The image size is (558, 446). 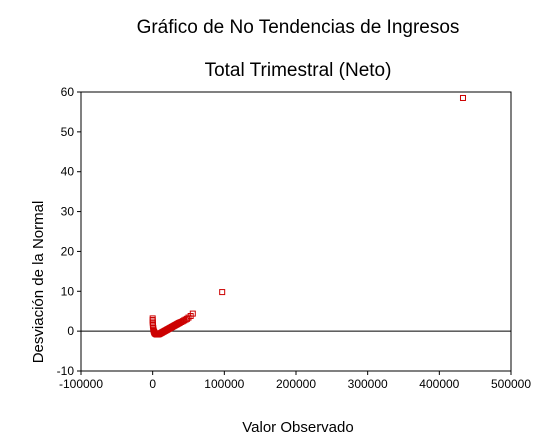 I want to click on x-axis-label: Valor Observado, so click(x=297, y=427).